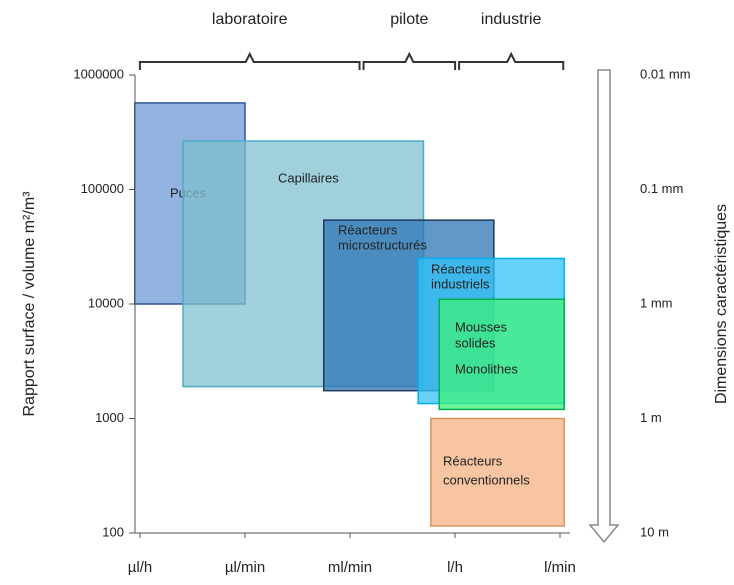 The width and height of the screenshot is (734, 585). I want to click on y2-label: 0.1 mm, so click(661, 188).